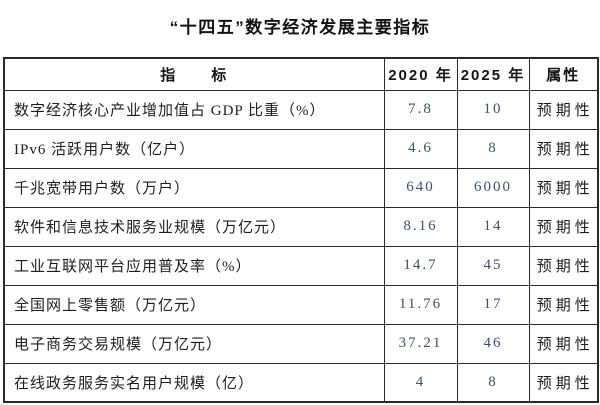 Image resolution: width=600 pixels, height=405 pixels. Describe the element at coordinates (194, 382) in the screenshot. I see `cell-indicator: 在线政务服务实名用户规模（亿）` at that location.